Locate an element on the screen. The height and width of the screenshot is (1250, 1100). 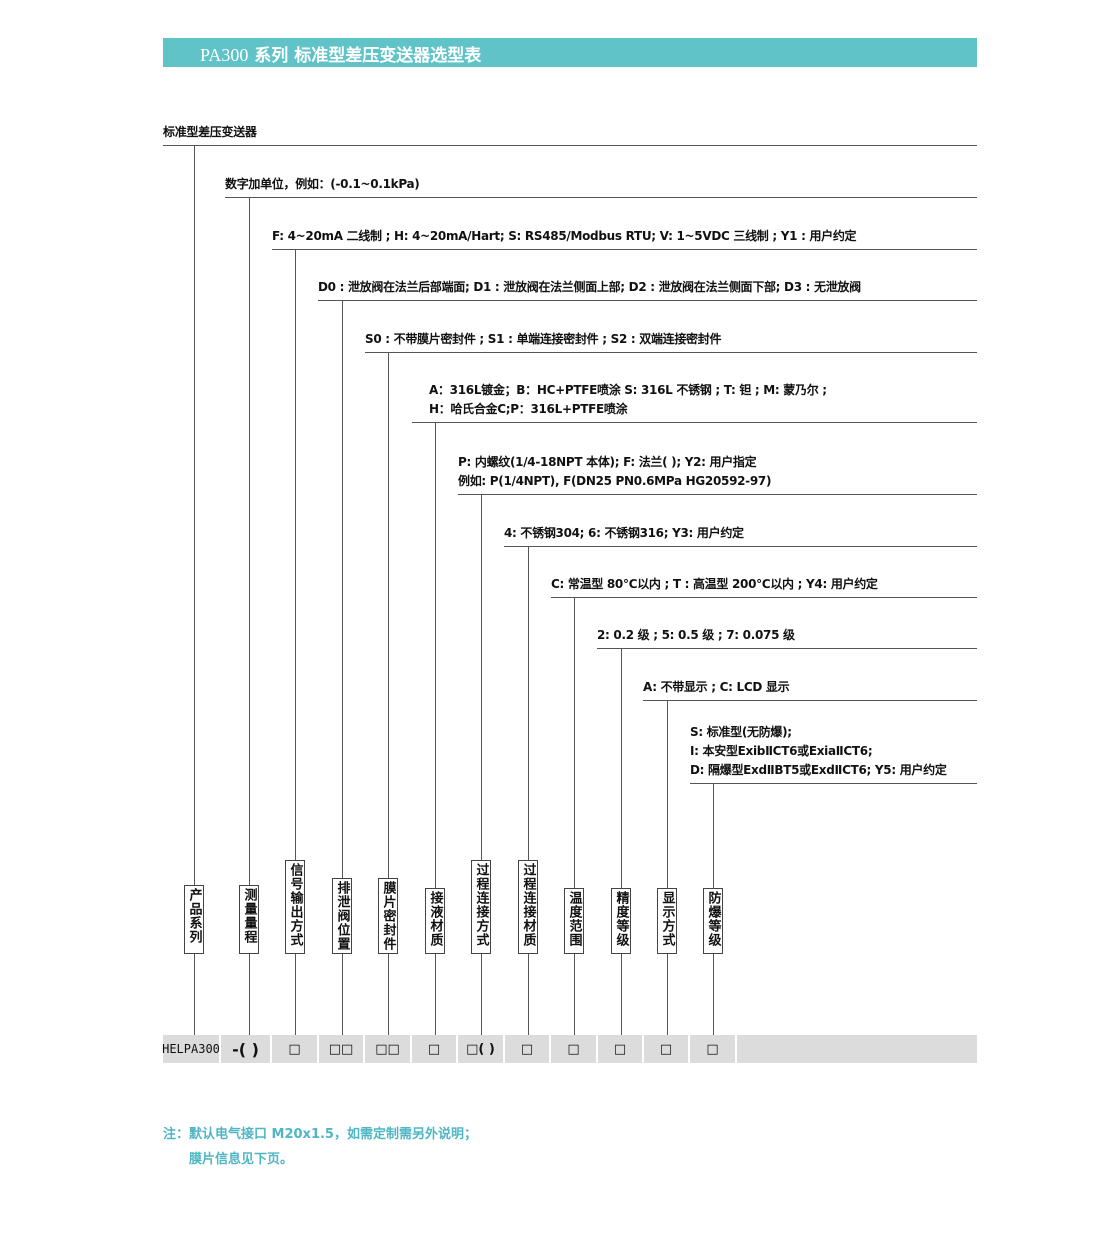
level-options: 数字加单位，例如：(-0.1~0.1kPa) is located at coordinates (322, 184).